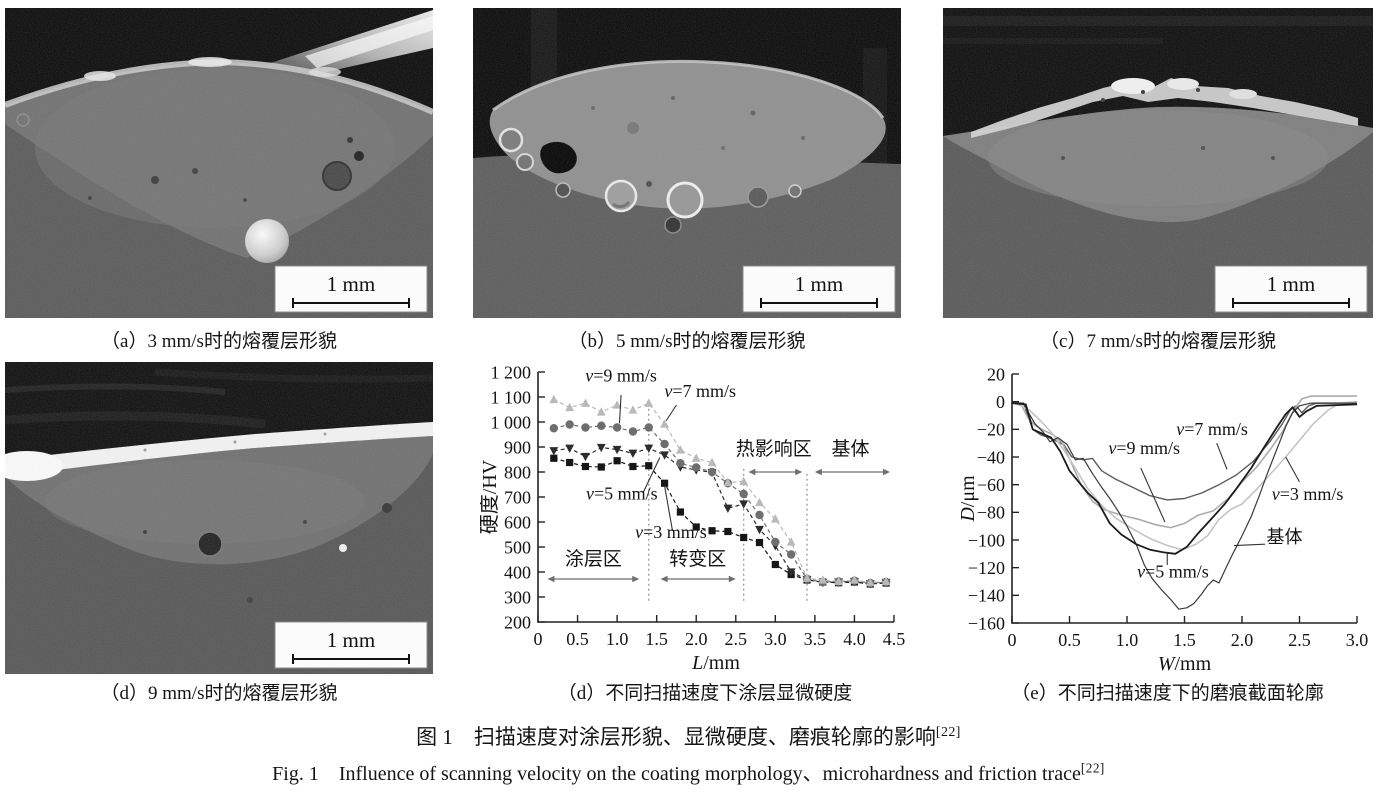 The image size is (1377, 802). Describe the element at coordinates (1167, 693) in the screenshot. I see `caption-e-chart: （e）不同扫描速度下的磨痕截面轮廓` at that location.